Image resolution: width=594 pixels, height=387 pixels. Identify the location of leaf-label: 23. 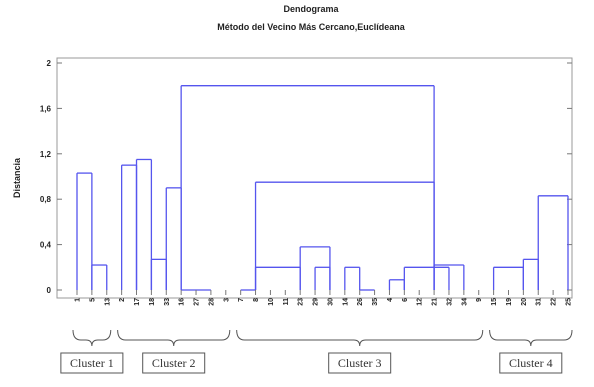
(301, 302).